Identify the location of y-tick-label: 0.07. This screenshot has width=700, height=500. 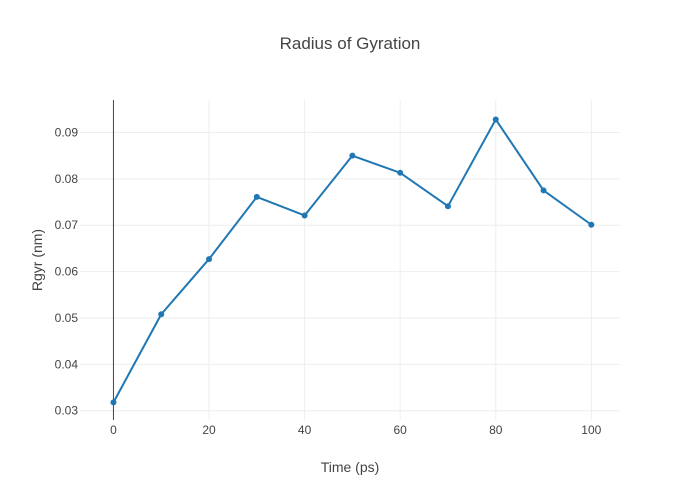
(67, 225).